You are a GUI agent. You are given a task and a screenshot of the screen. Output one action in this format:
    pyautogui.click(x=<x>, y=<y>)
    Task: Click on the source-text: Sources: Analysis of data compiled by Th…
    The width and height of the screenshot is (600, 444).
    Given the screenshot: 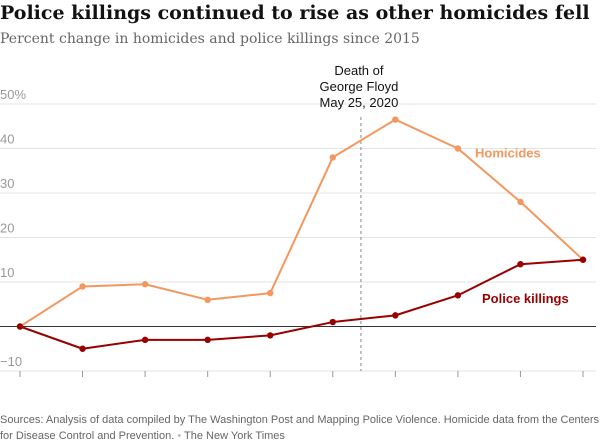 What is the action you would take?
    pyautogui.click(x=300, y=428)
    